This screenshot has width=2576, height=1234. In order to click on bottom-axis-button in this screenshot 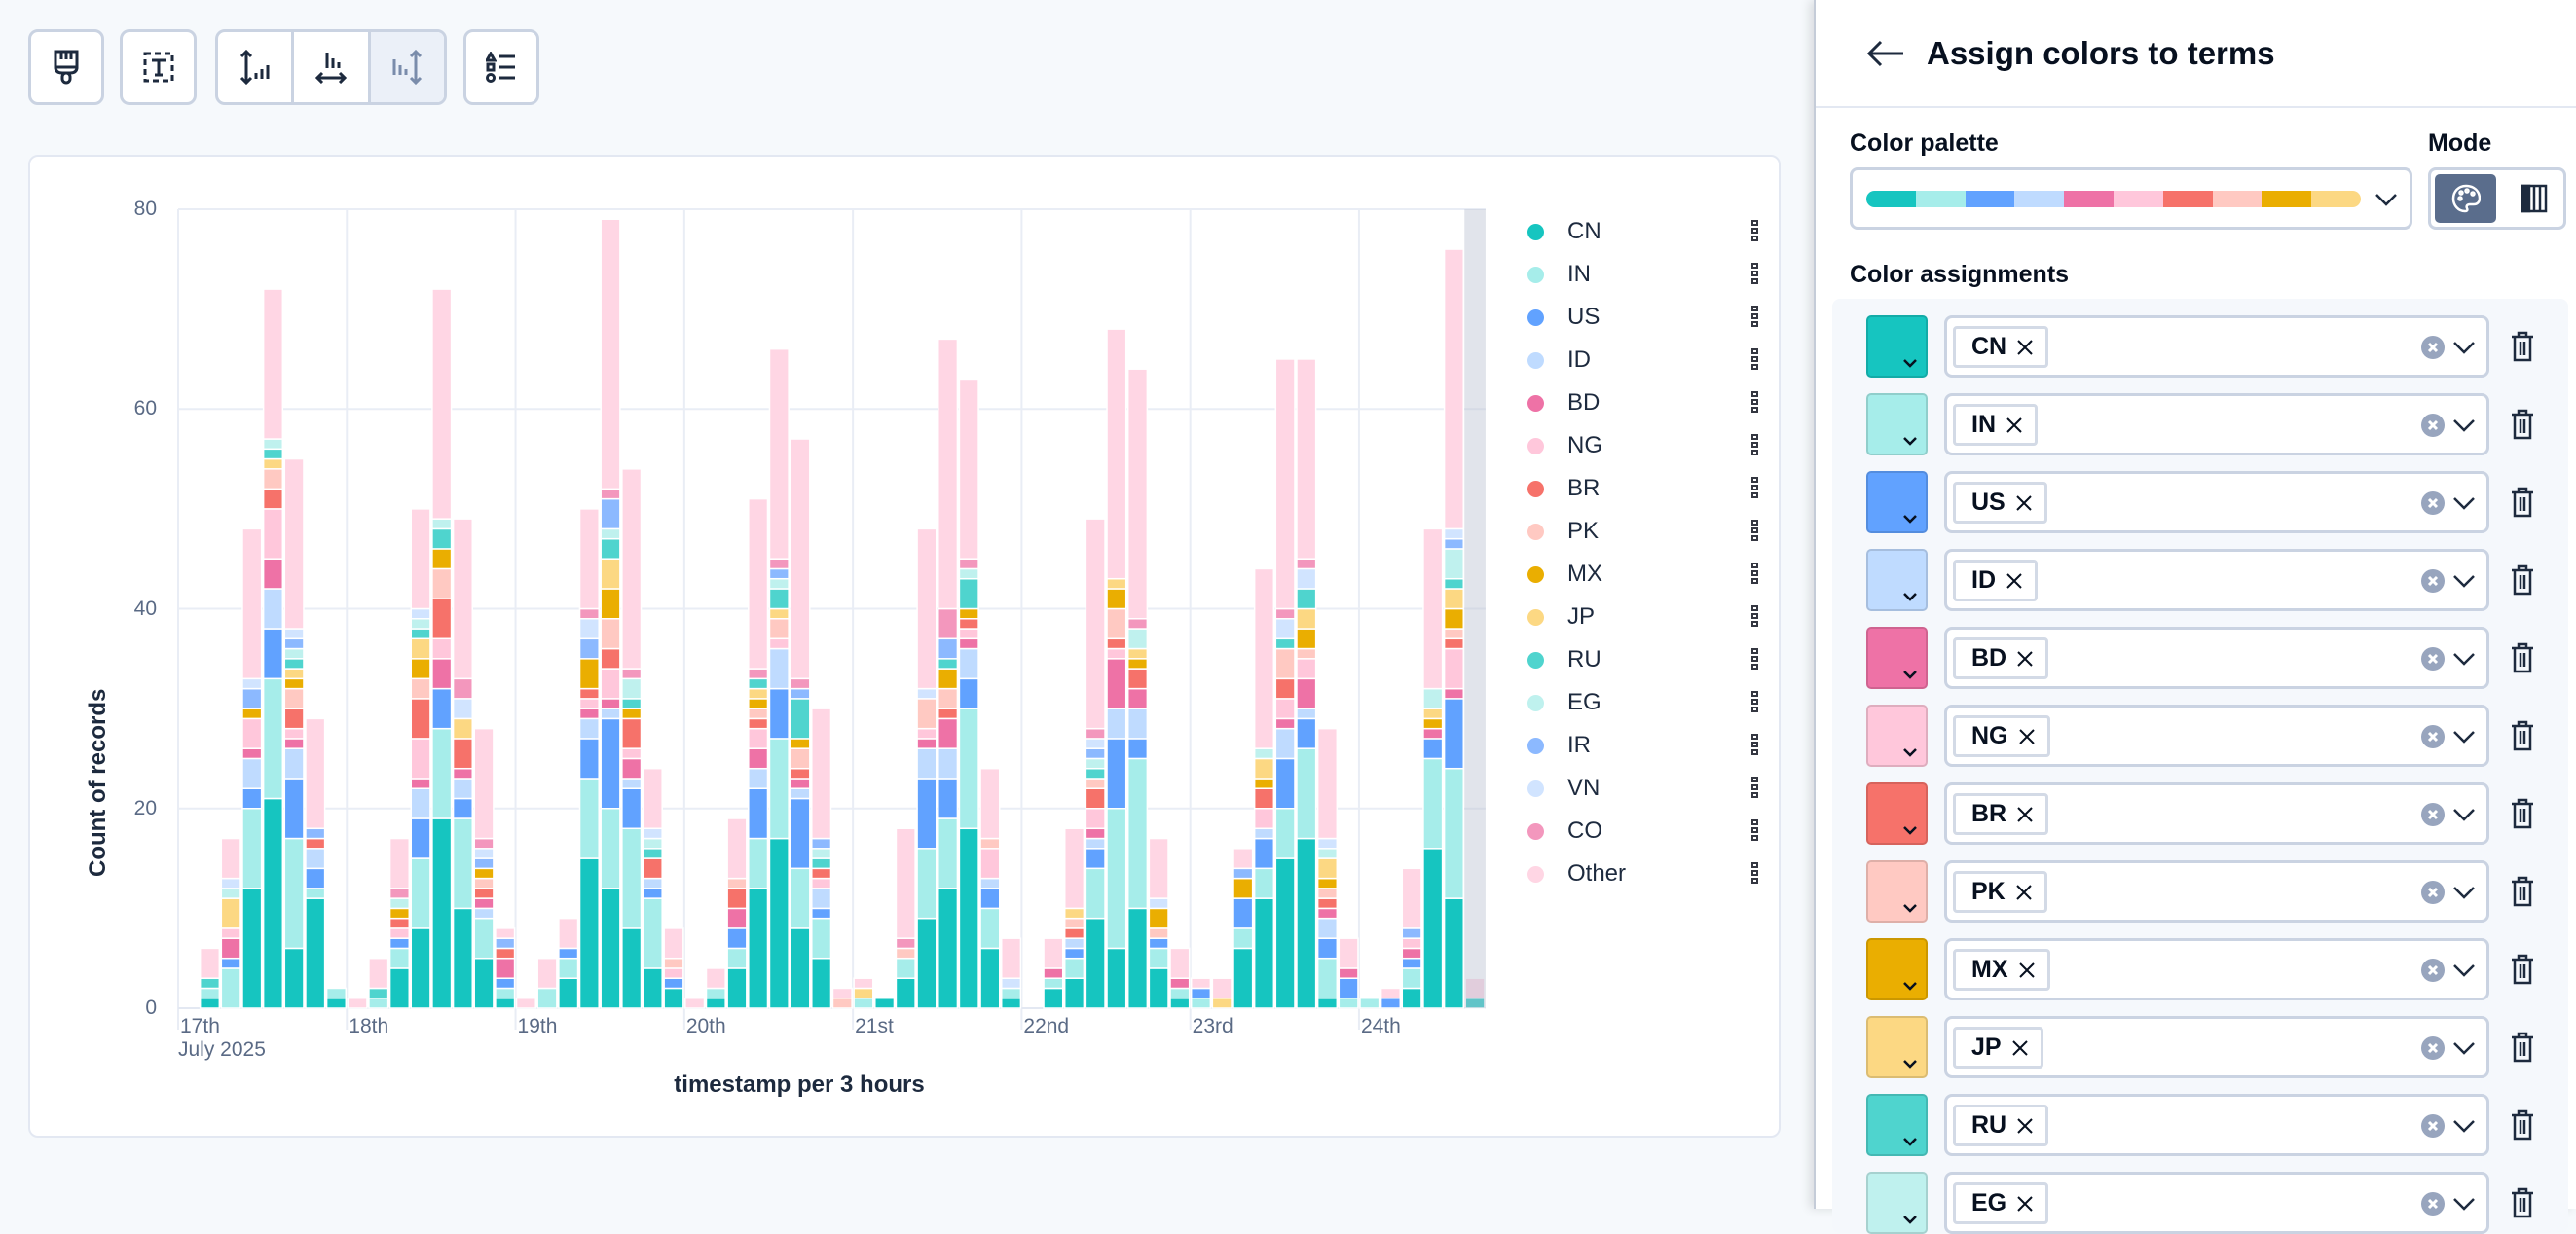, I will do `click(332, 67)`.